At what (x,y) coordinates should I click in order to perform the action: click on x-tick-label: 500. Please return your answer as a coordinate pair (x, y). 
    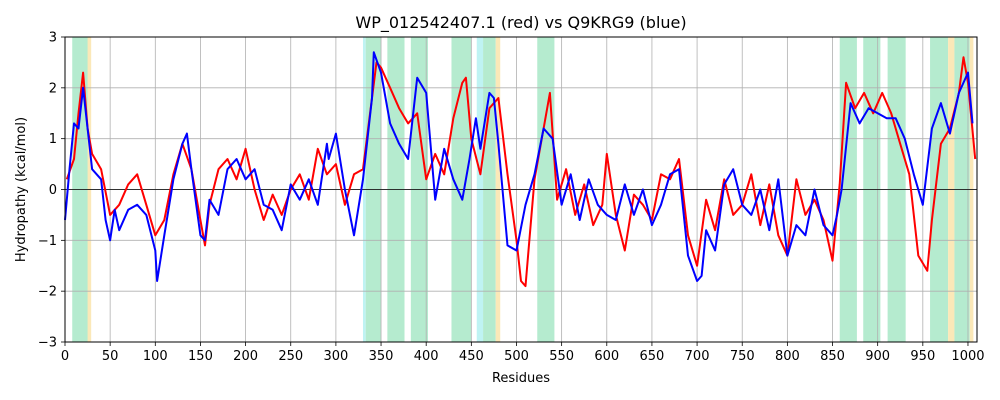
    Looking at the image, I should click on (516, 356).